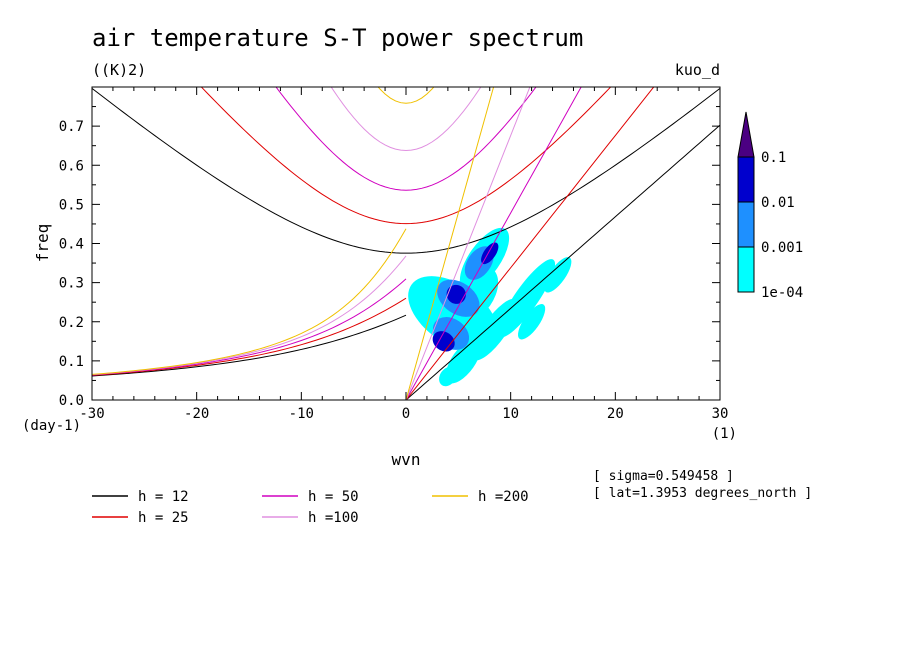 The image size is (904, 654). What do you see at coordinates (71, 166) in the screenshot?
I see `y-tick-label-6: 0.6` at bounding box center [71, 166].